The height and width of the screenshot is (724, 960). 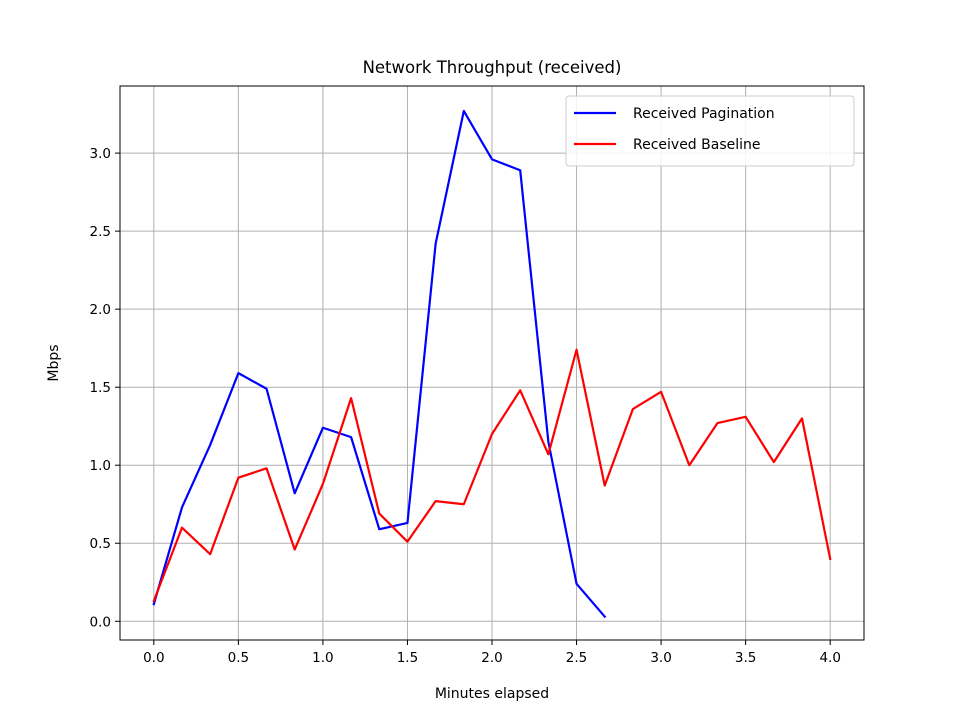 I want to click on chart-title: Network Throughput (received), so click(x=492, y=67).